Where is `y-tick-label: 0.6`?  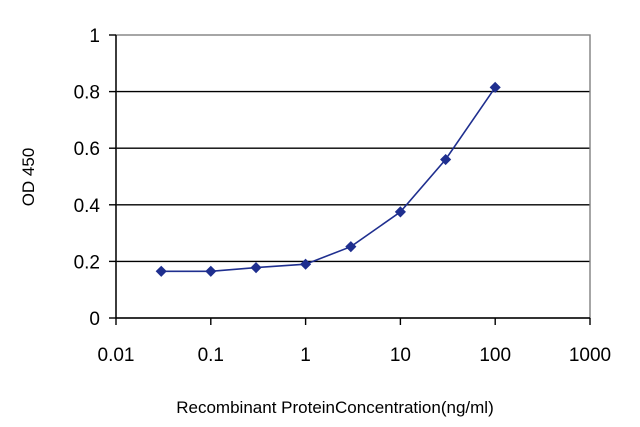
y-tick-label: 0.6 is located at coordinates (87, 149).